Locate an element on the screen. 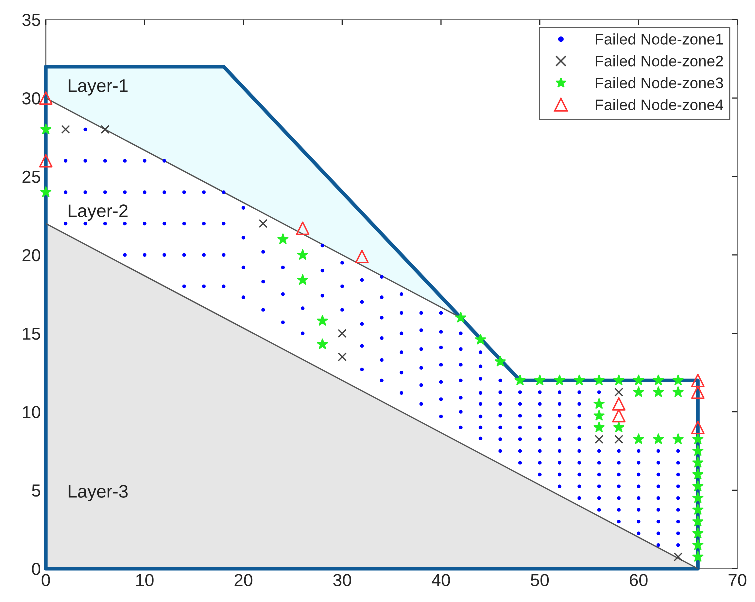 The width and height of the screenshot is (755, 602). annotation: Layer-3 is located at coordinates (98, 493).